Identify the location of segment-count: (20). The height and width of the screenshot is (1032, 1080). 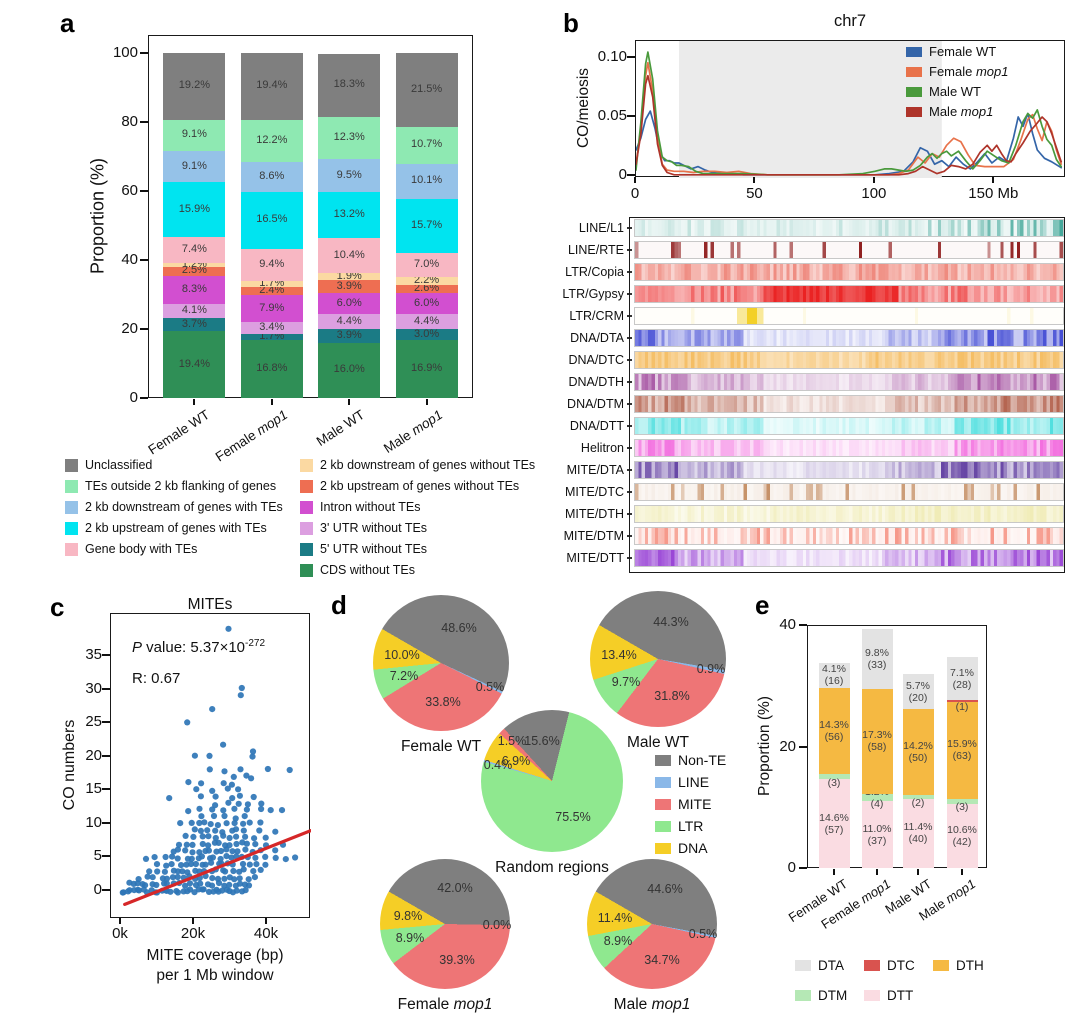
(918, 697).